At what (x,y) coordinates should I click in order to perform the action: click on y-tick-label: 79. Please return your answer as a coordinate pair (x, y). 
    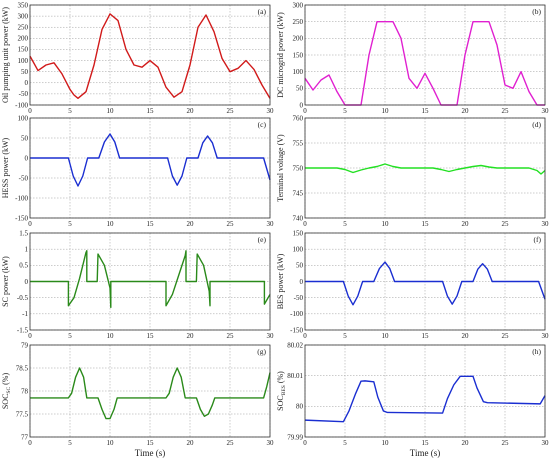
    Looking at the image, I should click on (25, 345).